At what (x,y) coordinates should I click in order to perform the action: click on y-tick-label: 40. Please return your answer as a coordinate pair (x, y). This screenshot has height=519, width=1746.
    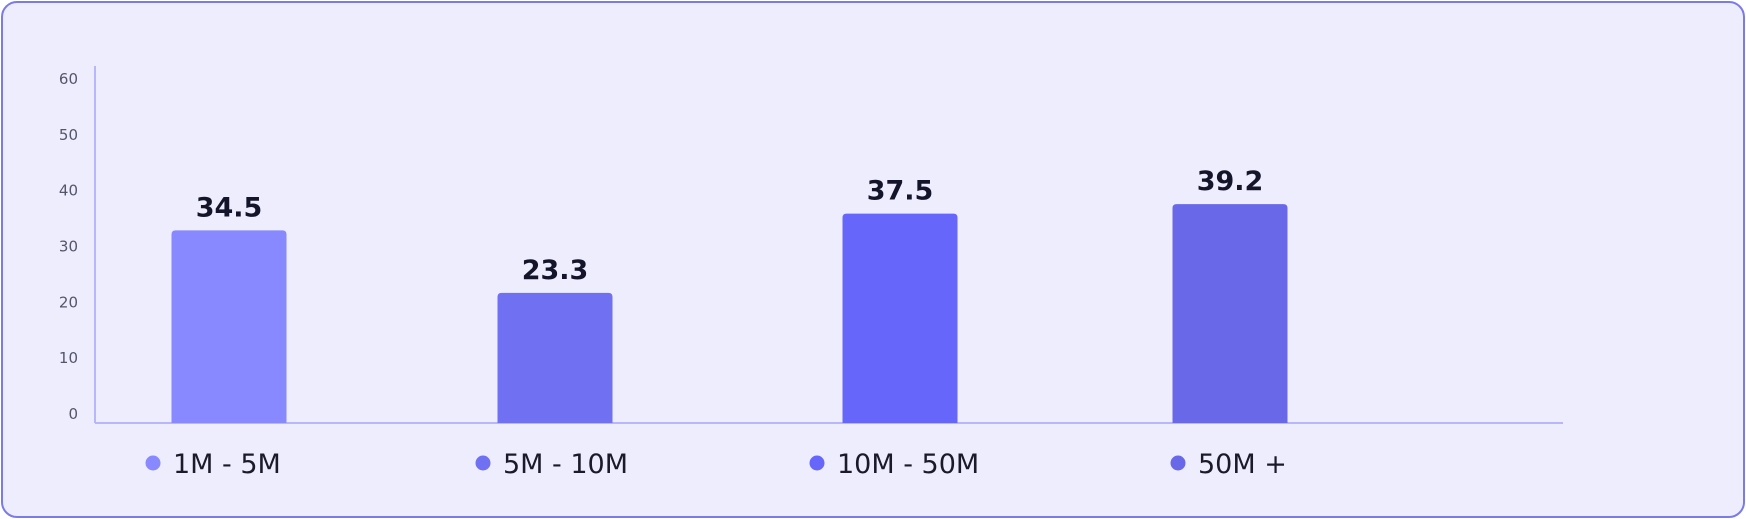
    Looking at the image, I should click on (68, 191).